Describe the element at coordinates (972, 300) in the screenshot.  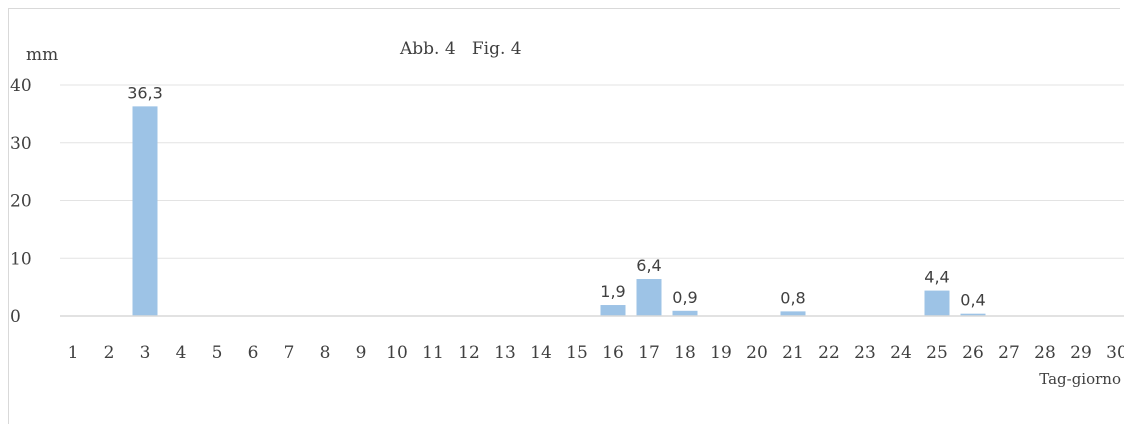
I see `data-label: 0,4` at that location.